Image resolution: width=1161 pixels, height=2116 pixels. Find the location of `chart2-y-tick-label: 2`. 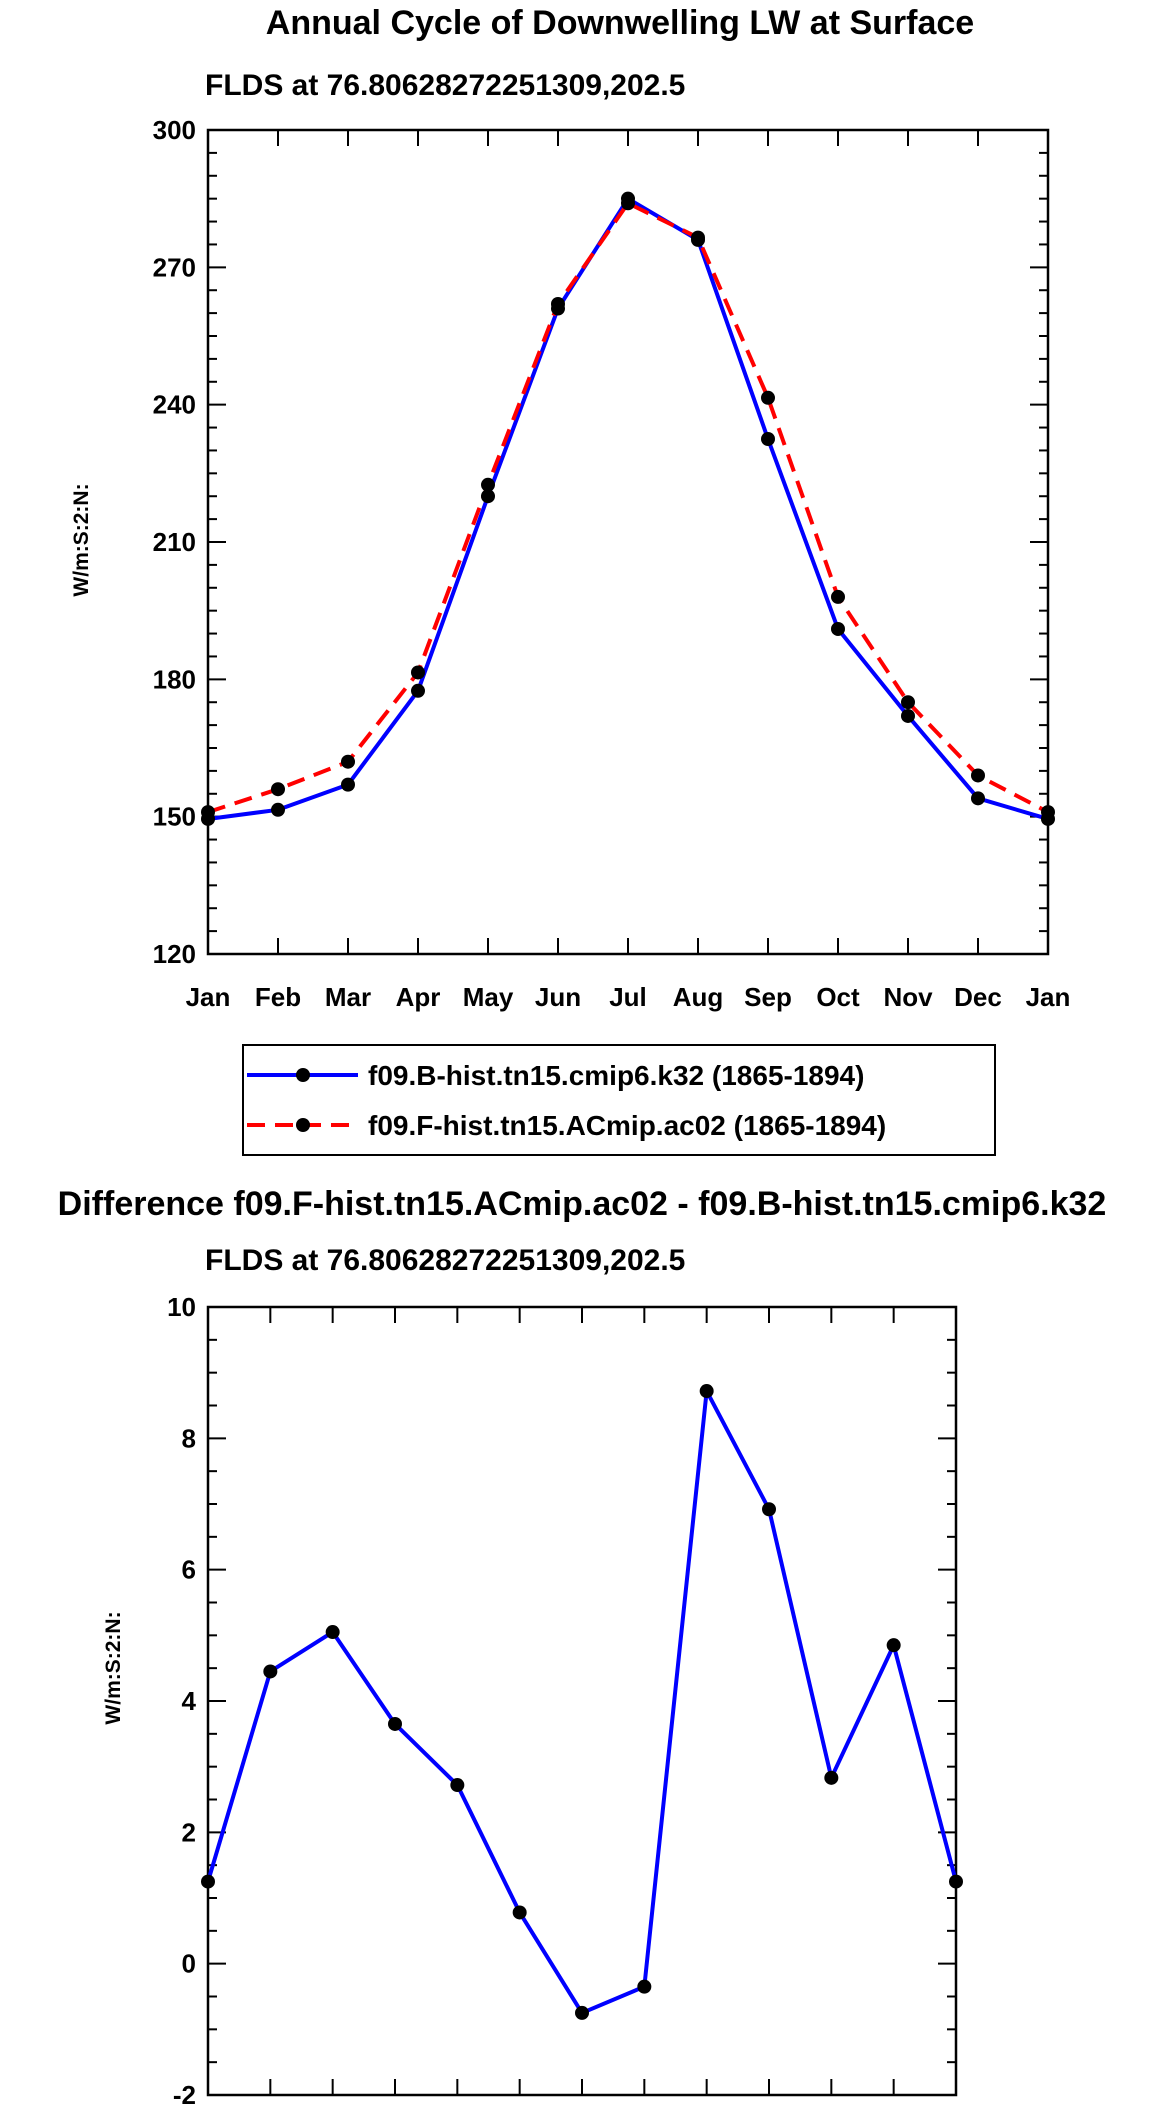

chart2-y-tick-label: 2 is located at coordinates (189, 1832).